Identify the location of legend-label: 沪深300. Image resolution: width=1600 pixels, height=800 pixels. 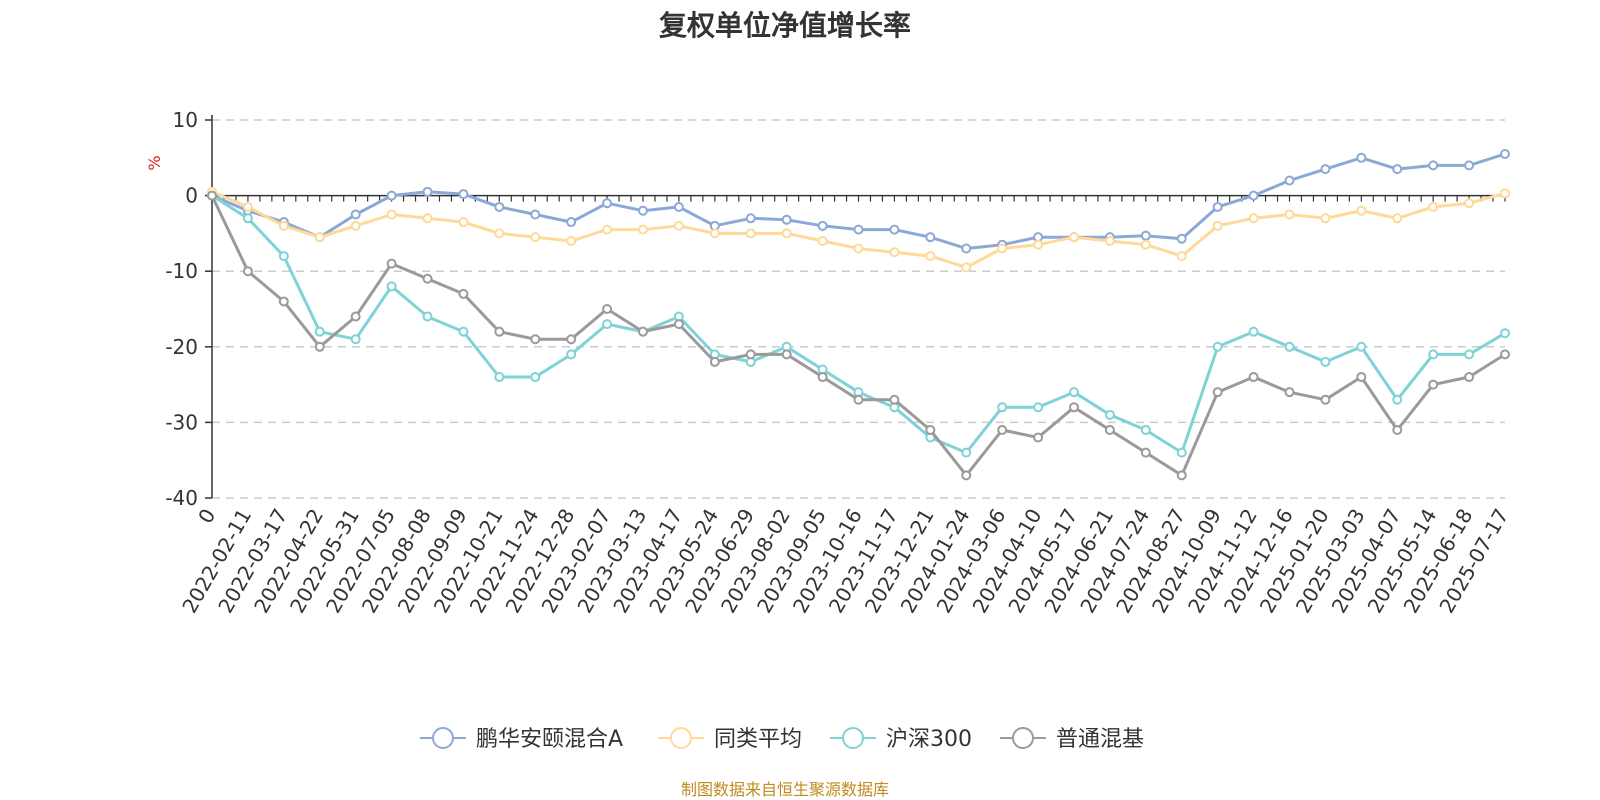
(929, 739).